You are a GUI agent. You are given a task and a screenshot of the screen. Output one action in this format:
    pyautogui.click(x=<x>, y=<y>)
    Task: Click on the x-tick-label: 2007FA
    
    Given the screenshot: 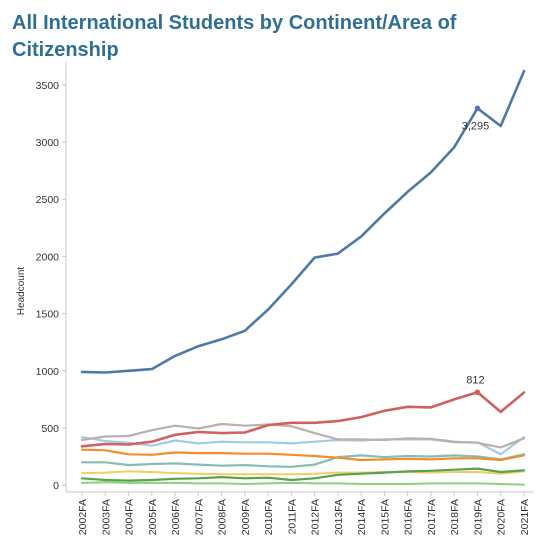 What is the action you would take?
    pyautogui.click(x=199, y=517)
    